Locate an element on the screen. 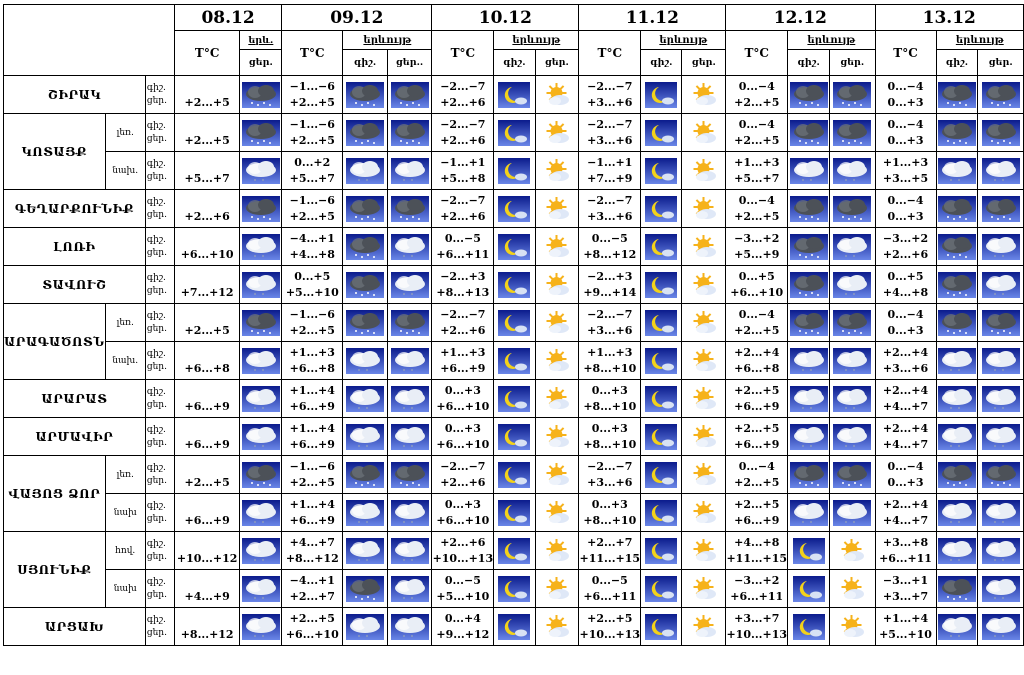 The height and width of the screenshot is (675, 1024). temperature-cell: +1...+4 +6...+9 is located at coordinates (312, 512).